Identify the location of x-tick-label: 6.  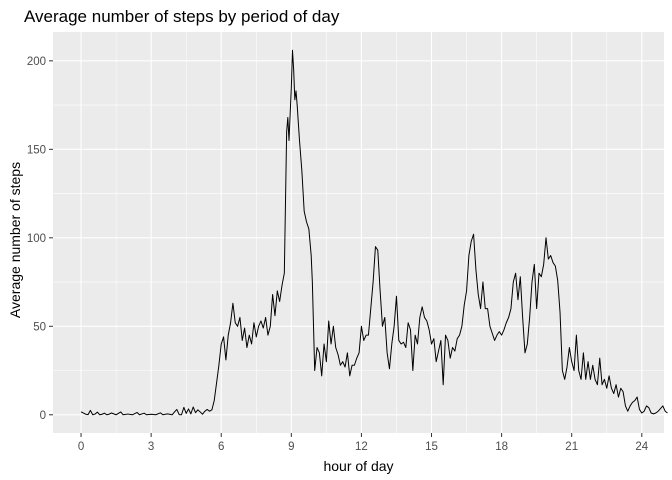
(221, 447).